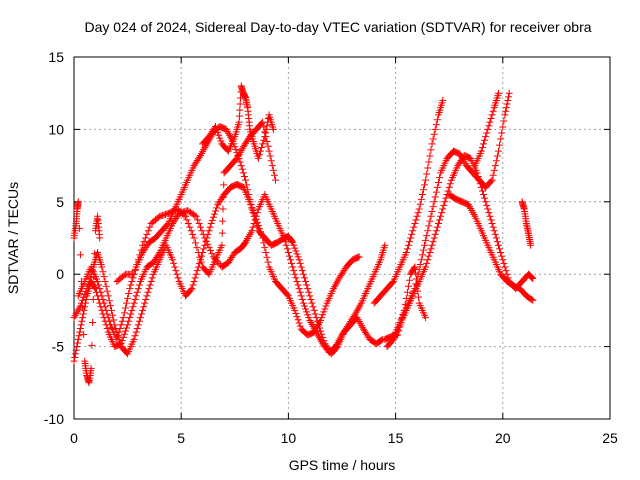 This screenshot has width=640, height=480. I want to click on y-tick-label: 0, so click(60, 274).